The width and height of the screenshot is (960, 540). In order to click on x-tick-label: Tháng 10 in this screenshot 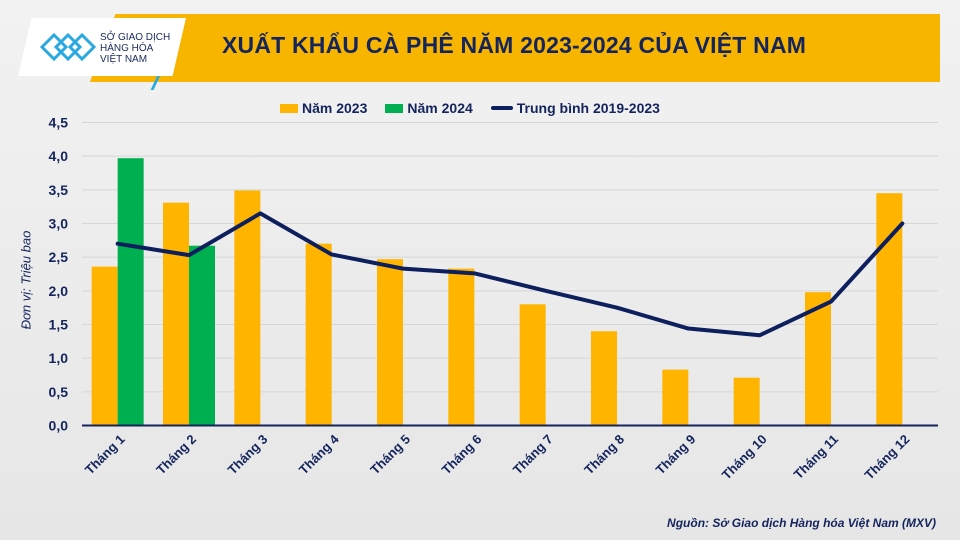, I will do `click(744, 457)`.